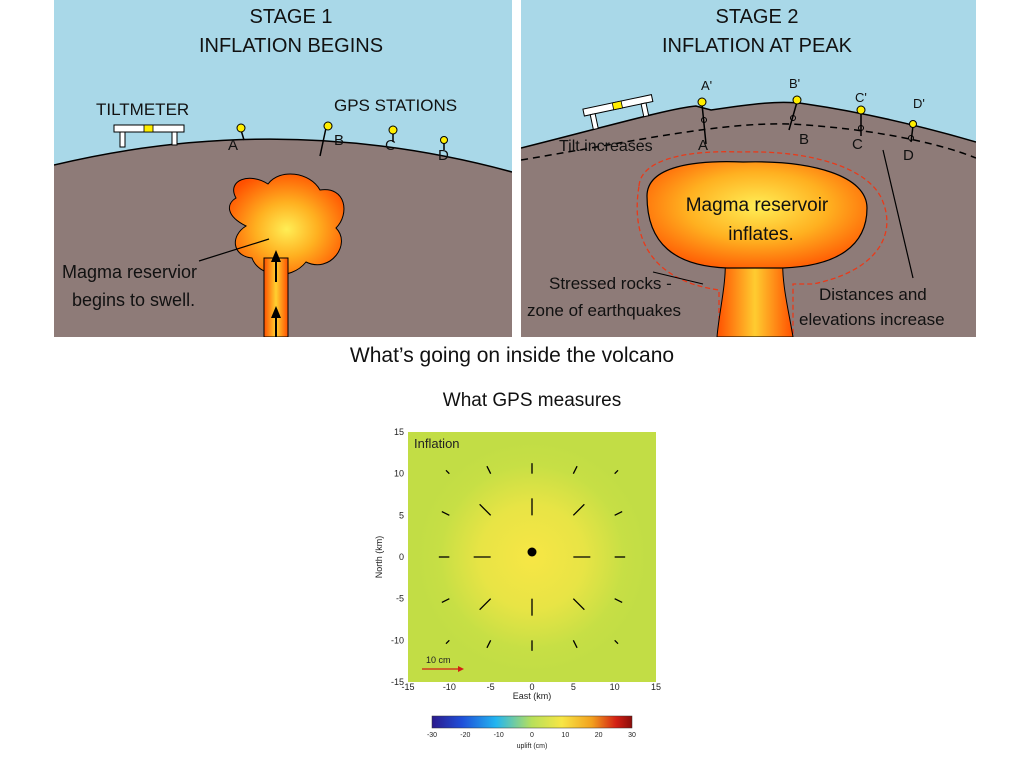 This screenshot has height=768, width=1024. Describe the element at coordinates (755, 296) in the screenshot. I see `stage2-conduit` at that location.